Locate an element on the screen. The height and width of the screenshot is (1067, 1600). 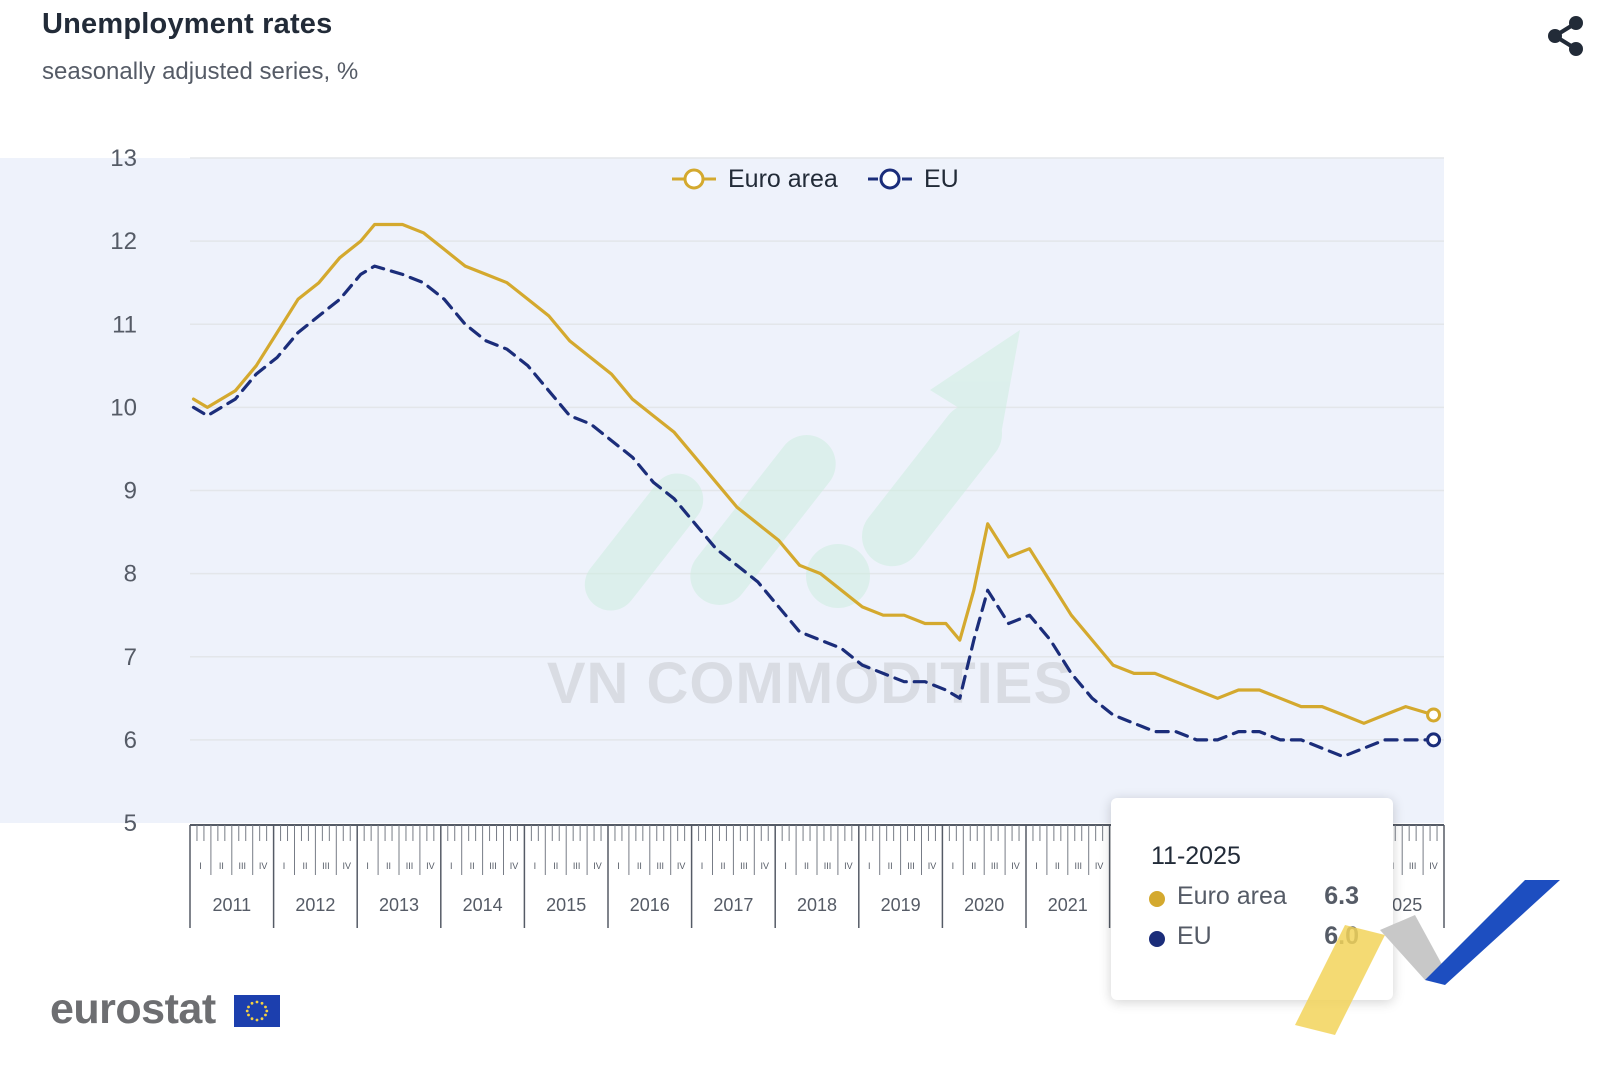
chart-title: Unemployment rates is located at coordinates (187, 24).